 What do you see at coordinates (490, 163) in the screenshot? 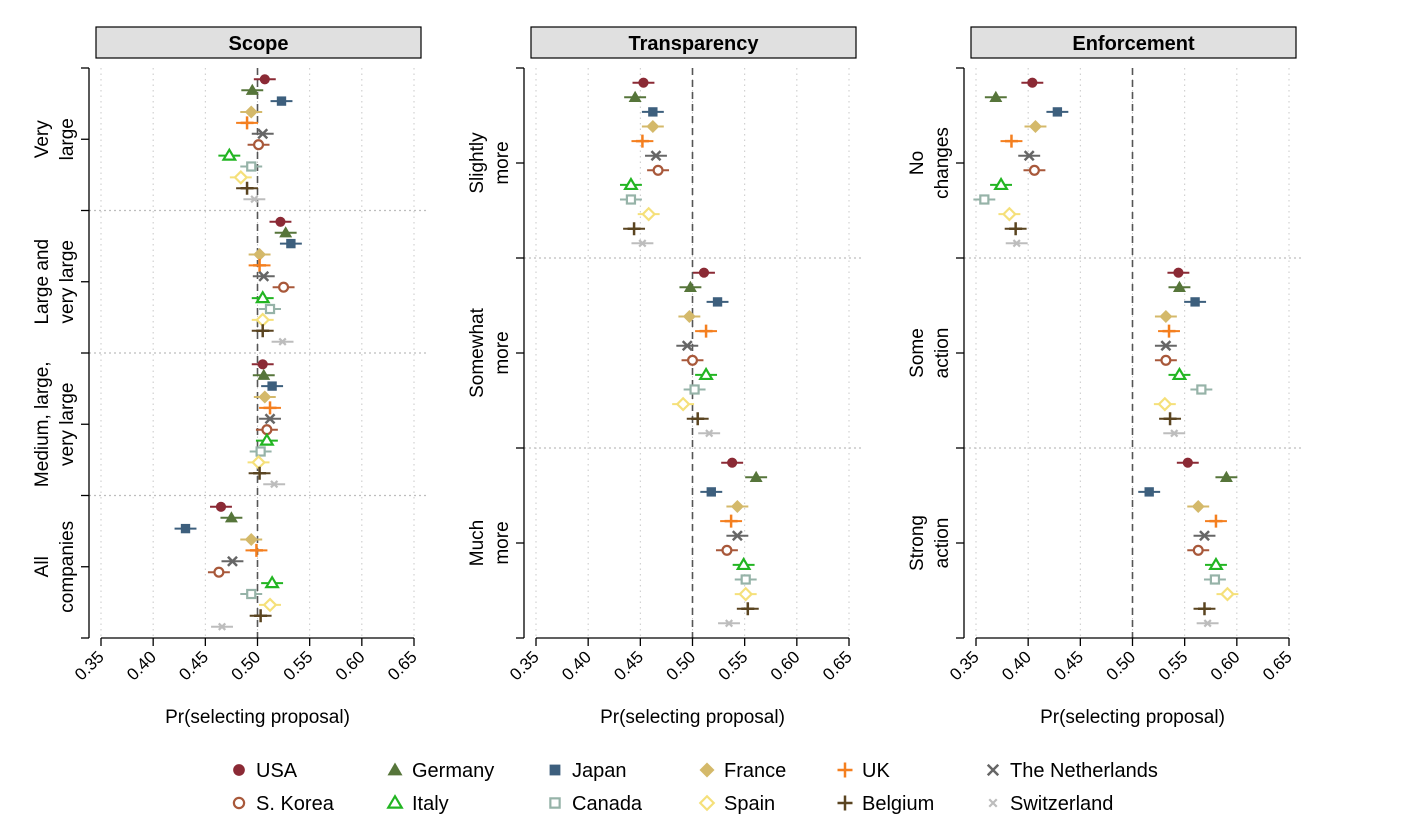
I see `category-label-slightly-more: Slightly more` at bounding box center [490, 163].